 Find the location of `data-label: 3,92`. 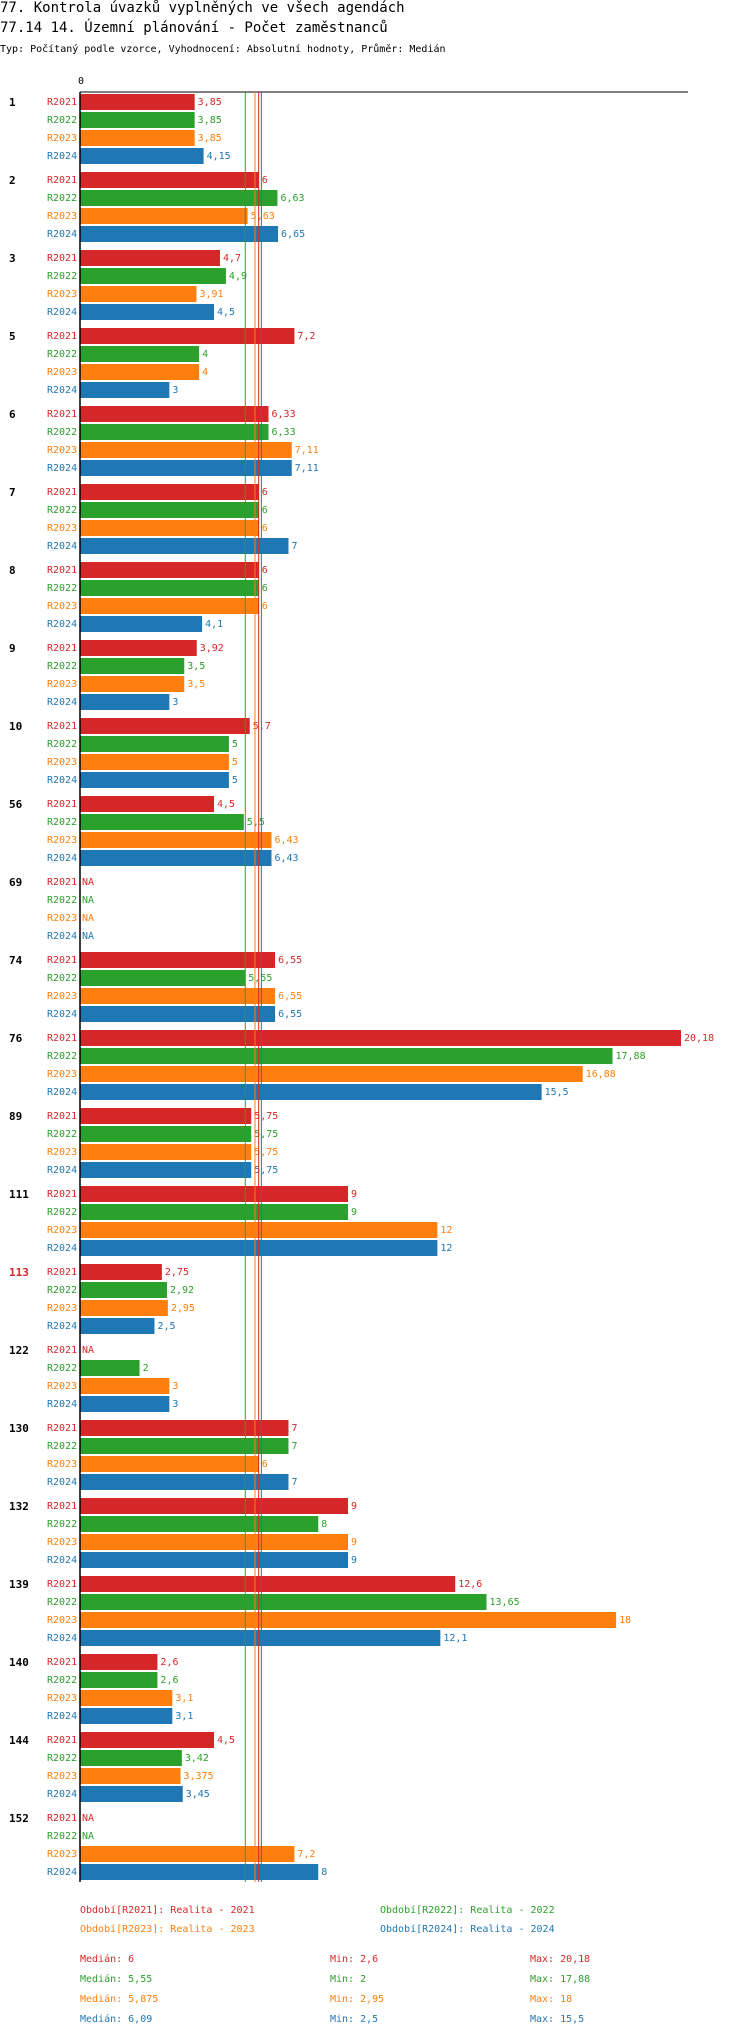

data-label: 3,92 is located at coordinates (212, 648).